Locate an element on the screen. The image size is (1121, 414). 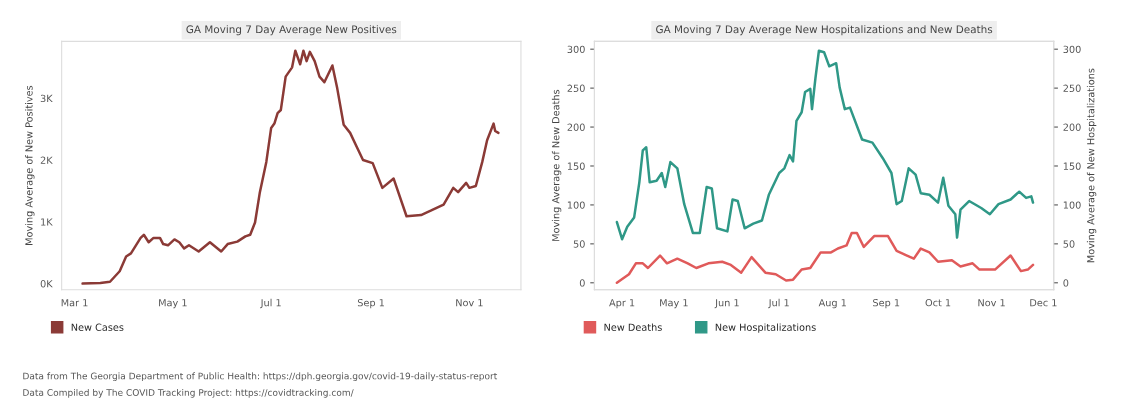
y-axis-title: Moving Average of New Positives is located at coordinates (30, 165).